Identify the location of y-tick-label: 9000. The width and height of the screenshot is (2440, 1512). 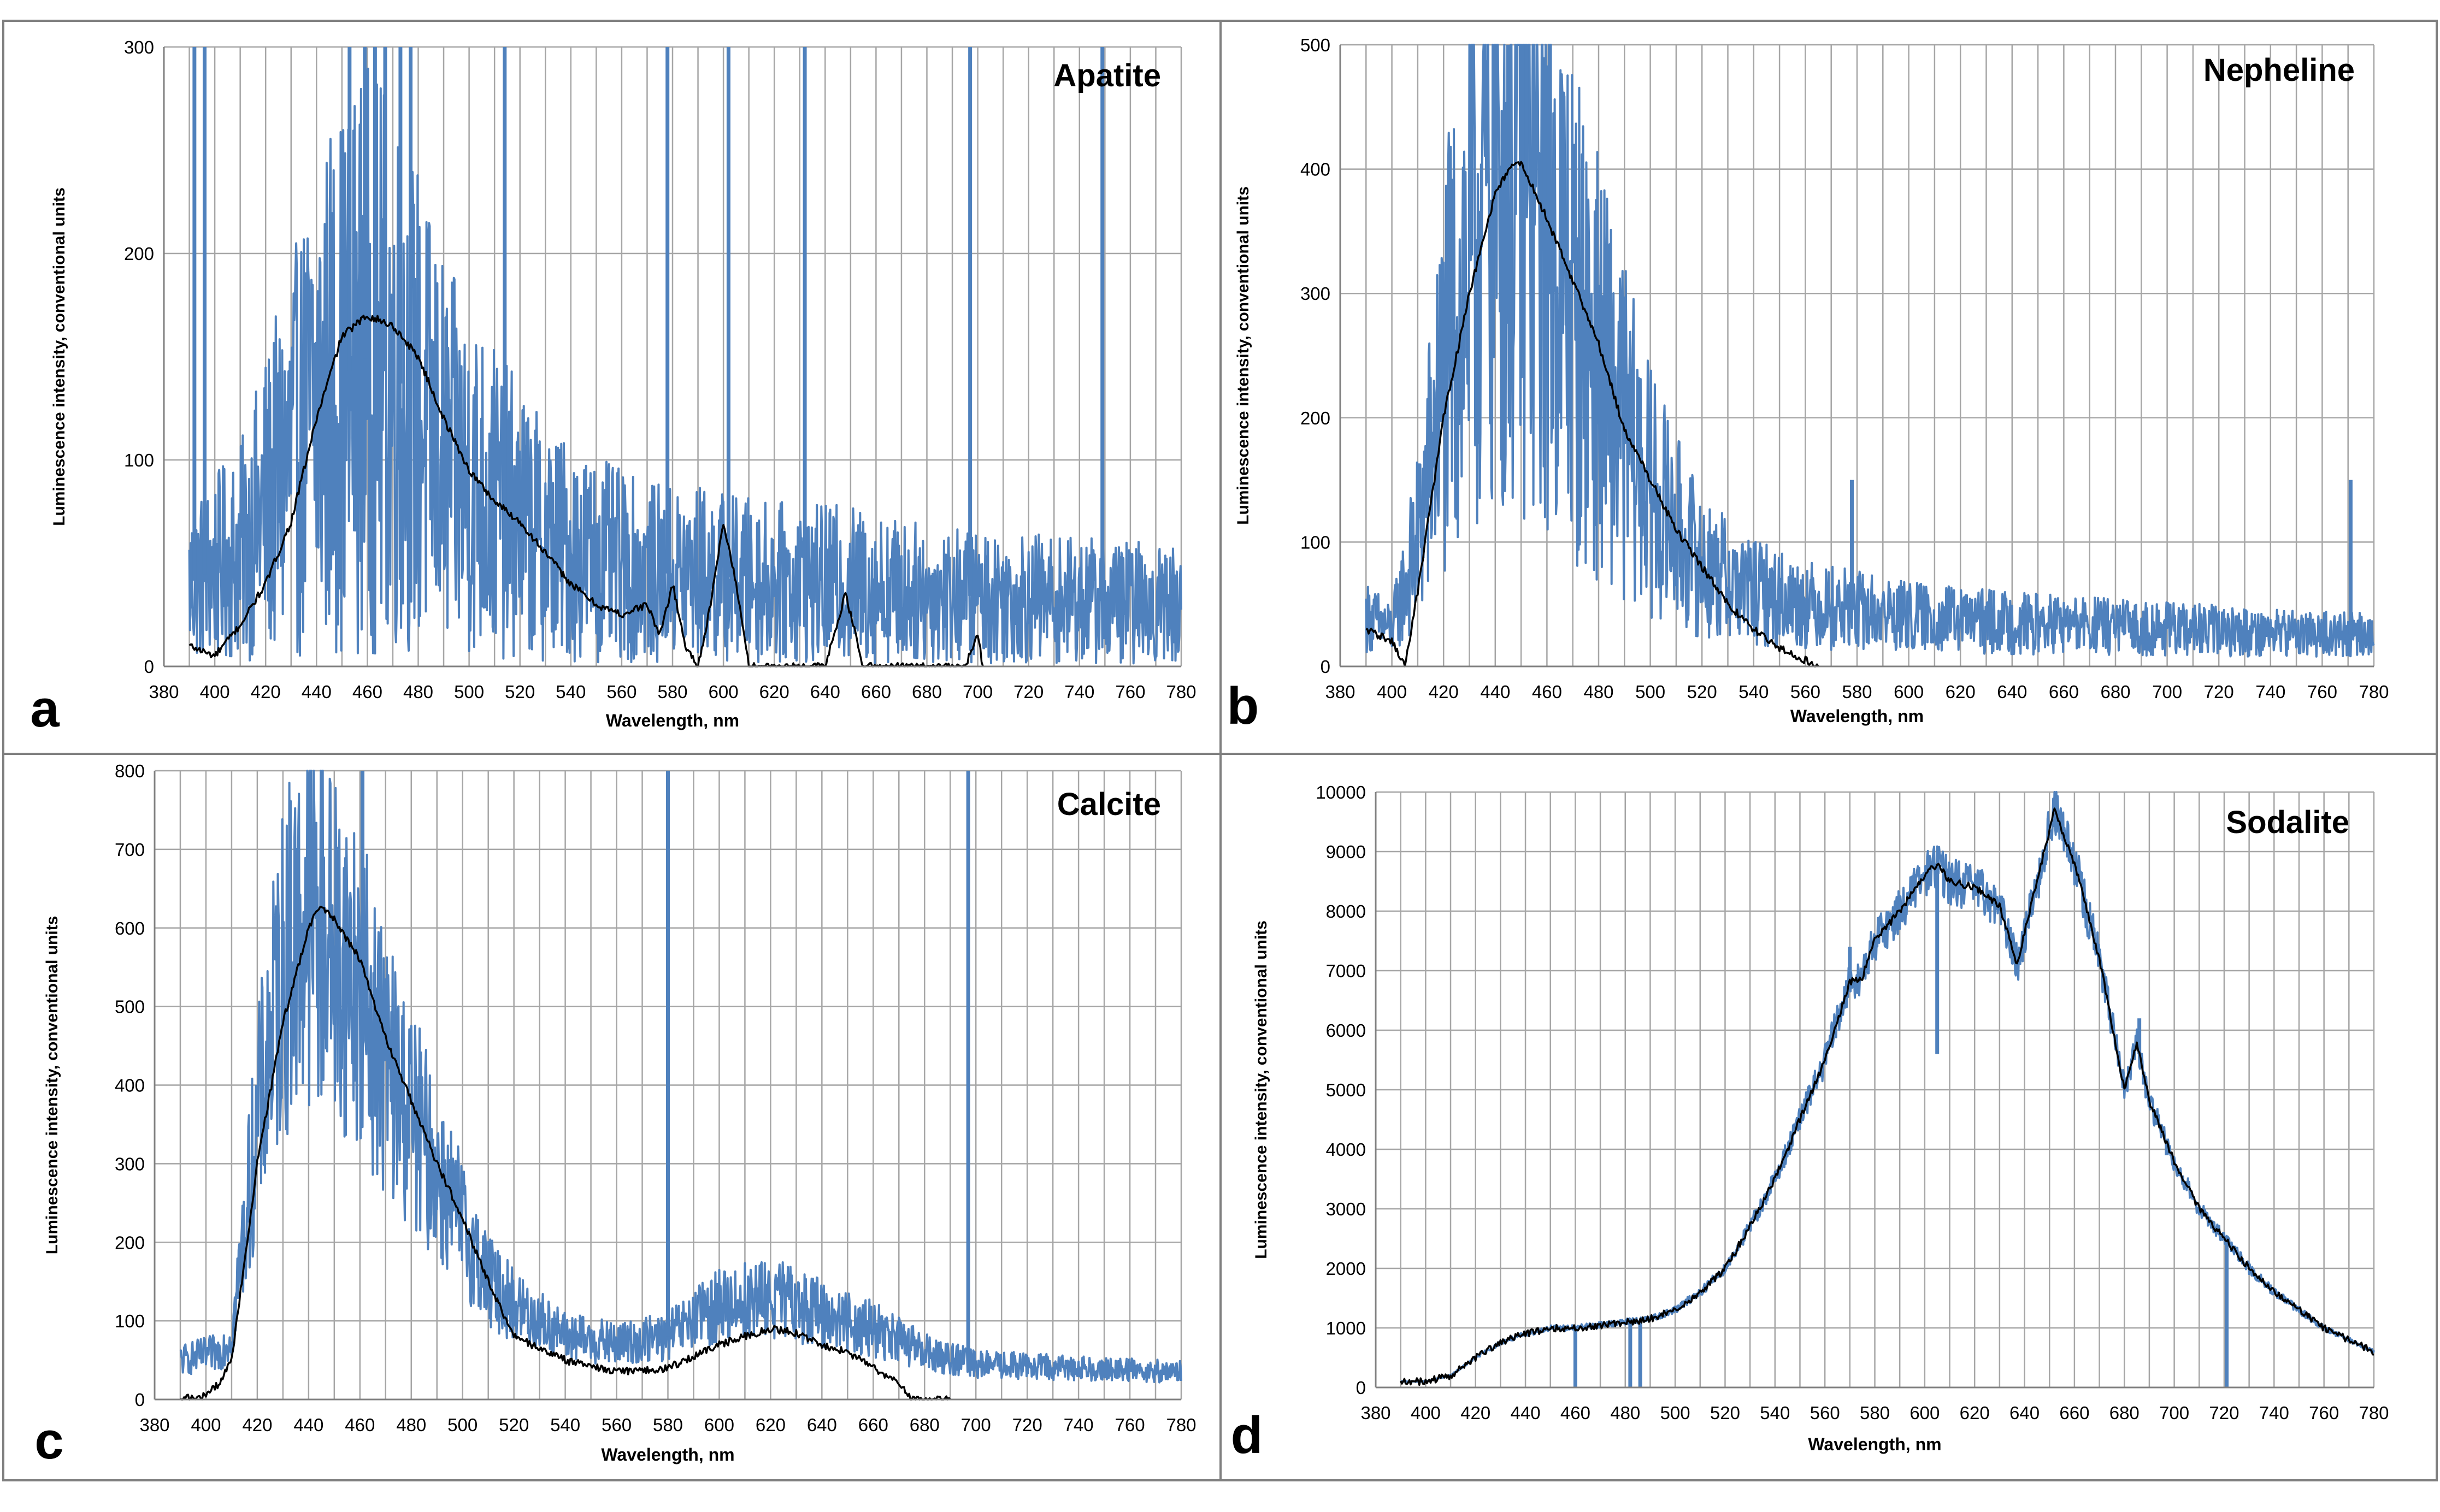
(1346, 852).